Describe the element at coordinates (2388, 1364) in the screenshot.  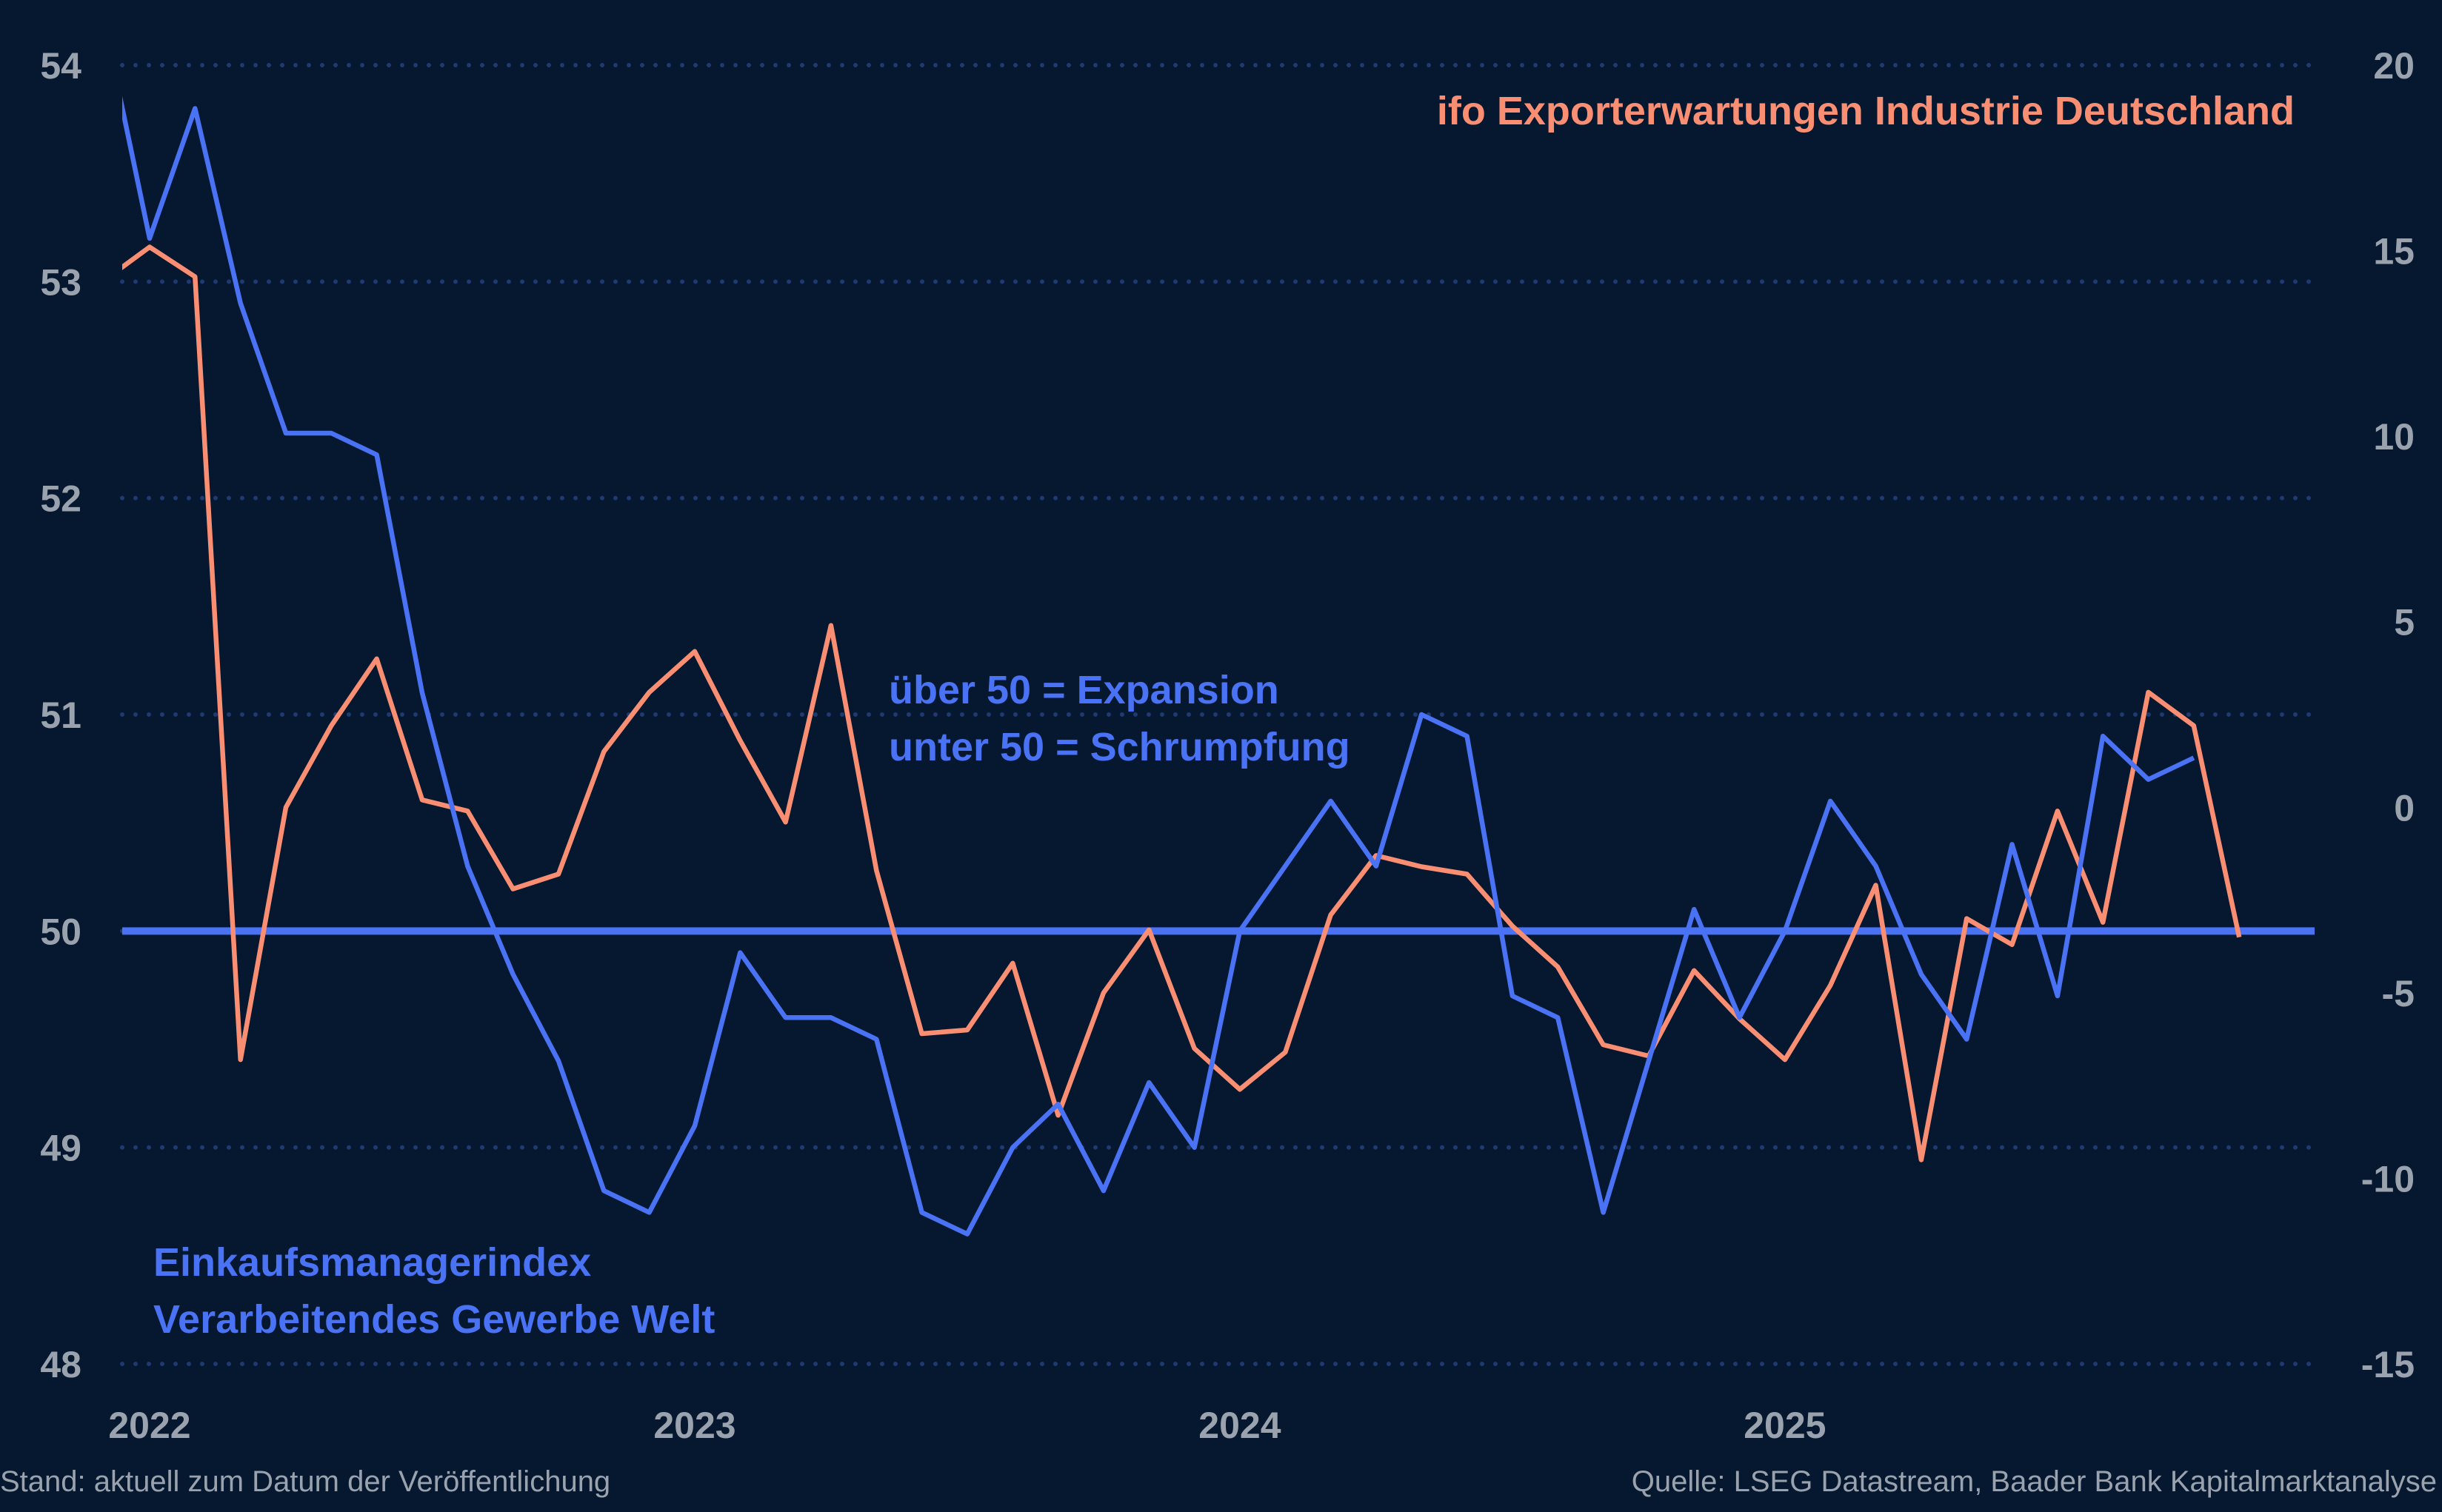
I see `right-tick-label: -15` at that location.